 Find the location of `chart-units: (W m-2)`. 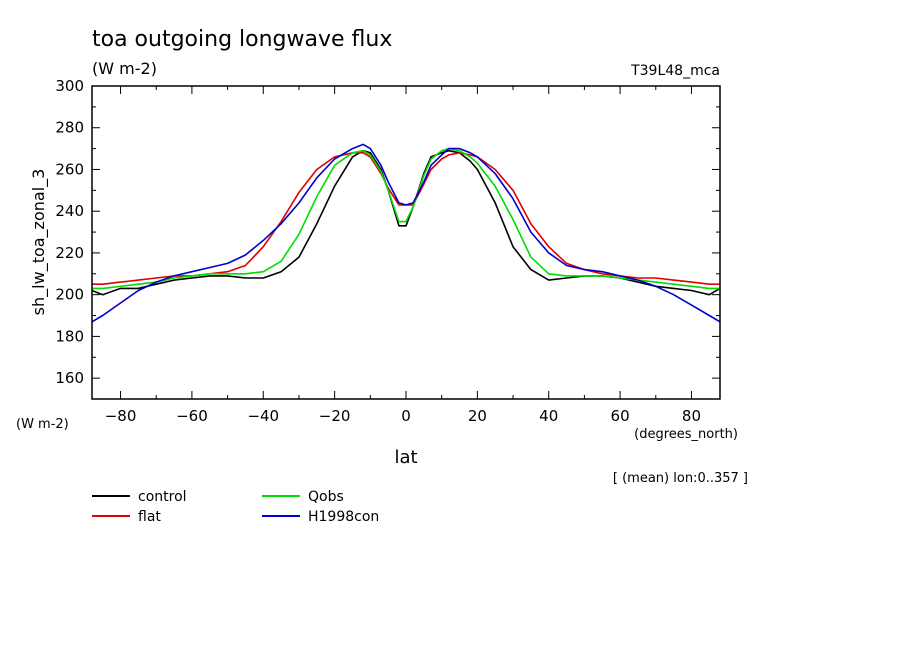

chart-units: (W m-2) is located at coordinates (124, 68).